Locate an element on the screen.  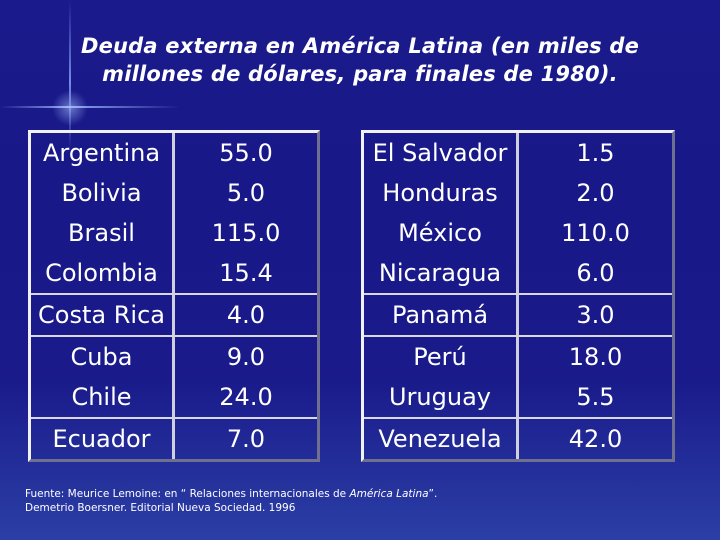
table-row: Brasil 115.0 is located at coordinates (174, 233).